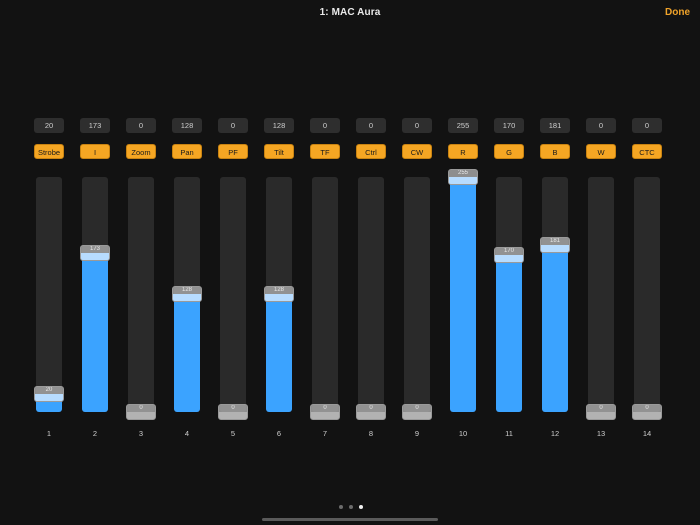 The image size is (700, 525). I want to click on channel-number: 9, so click(417, 433).